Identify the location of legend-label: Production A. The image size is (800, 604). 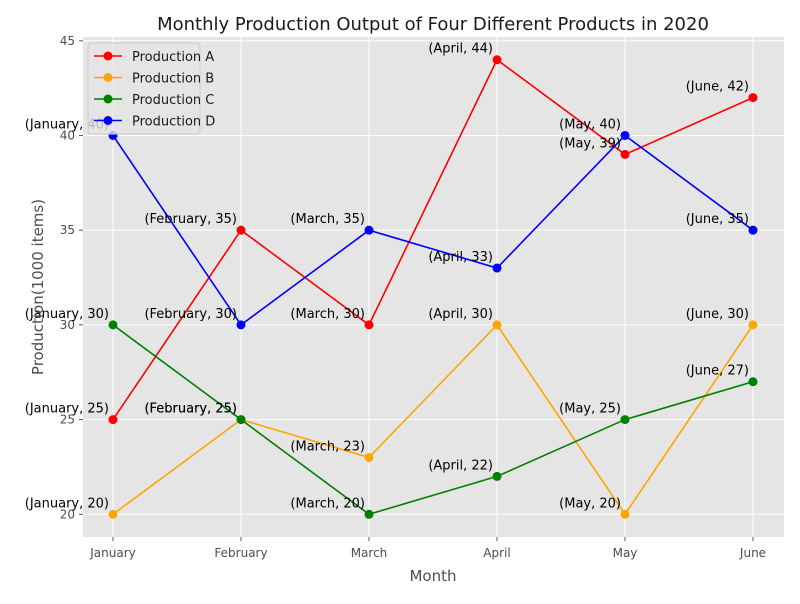
(173, 57).